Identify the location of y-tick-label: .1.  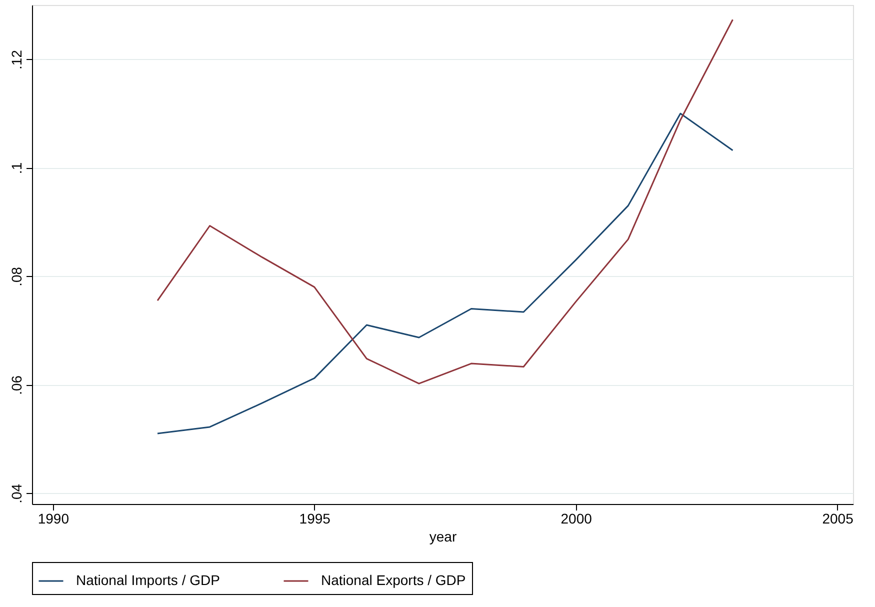
(16, 168).